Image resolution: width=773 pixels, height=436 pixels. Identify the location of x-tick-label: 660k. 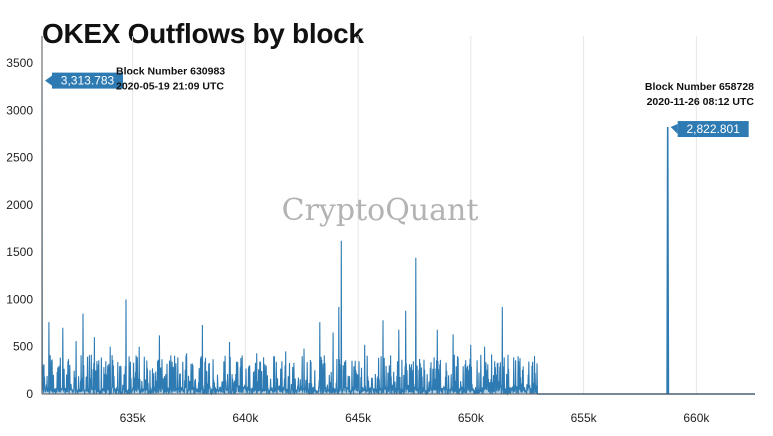
(696, 418).